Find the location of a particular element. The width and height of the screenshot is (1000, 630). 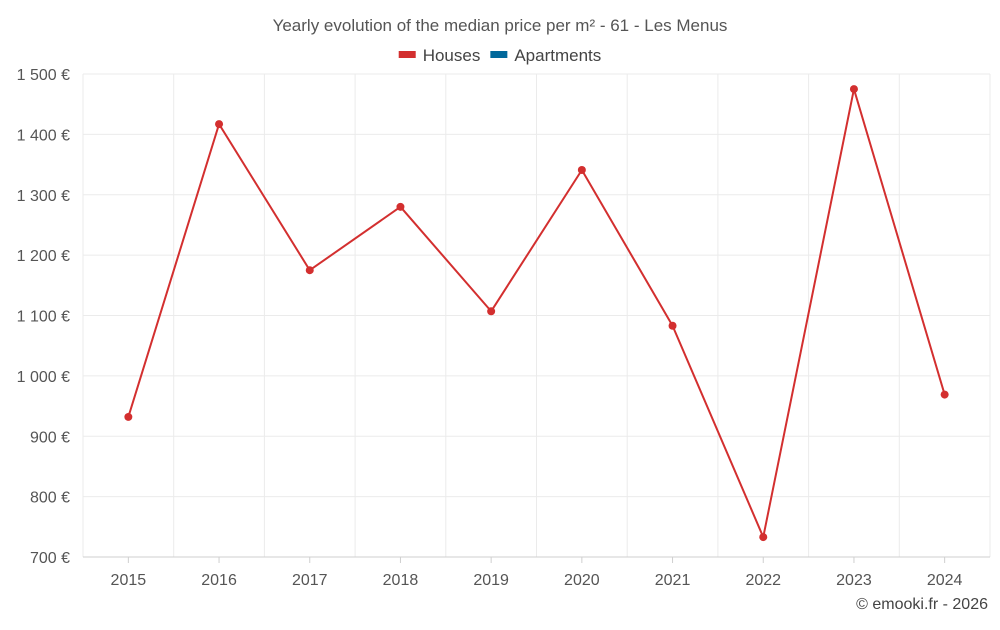

legend-label: Houses is located at coordinates (452, 55).